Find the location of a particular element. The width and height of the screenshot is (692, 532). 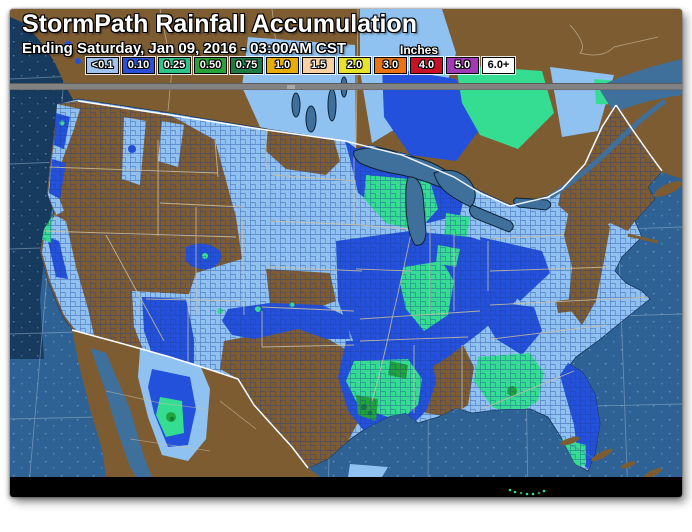

gulf-of-california is located at coordinates (120, 412).